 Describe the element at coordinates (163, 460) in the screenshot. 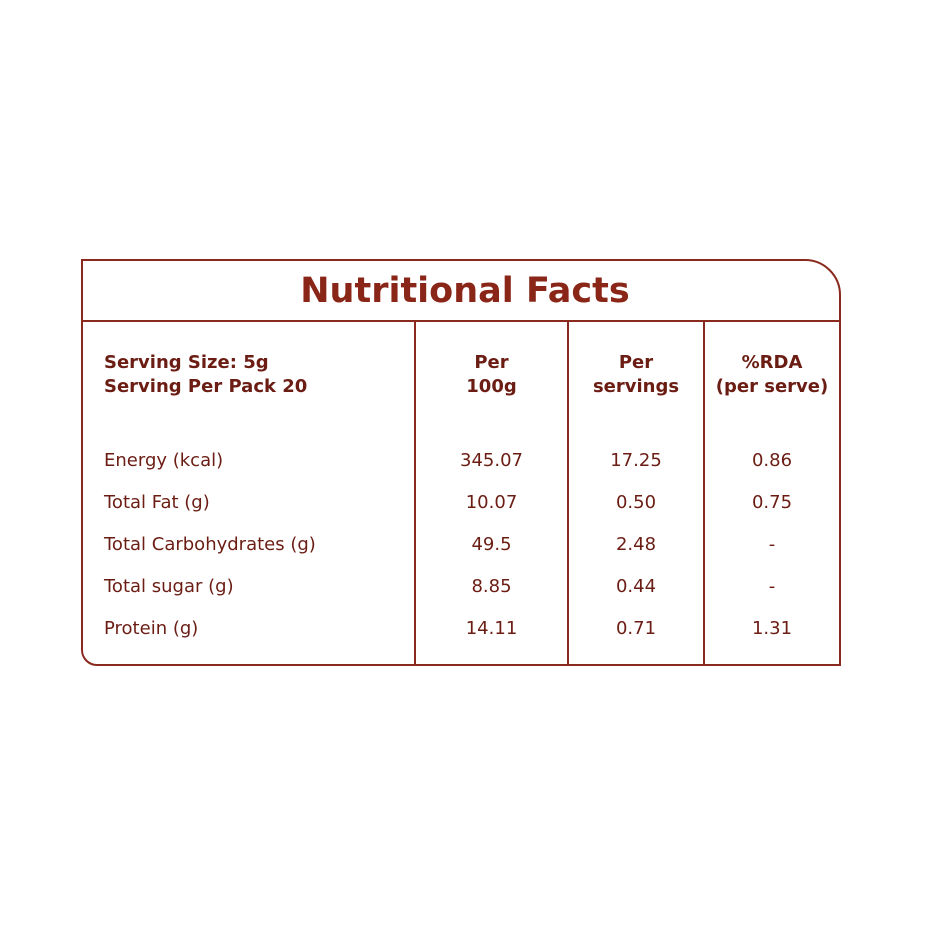

I see `nutrient-label: Energy (kcal)` at that location.